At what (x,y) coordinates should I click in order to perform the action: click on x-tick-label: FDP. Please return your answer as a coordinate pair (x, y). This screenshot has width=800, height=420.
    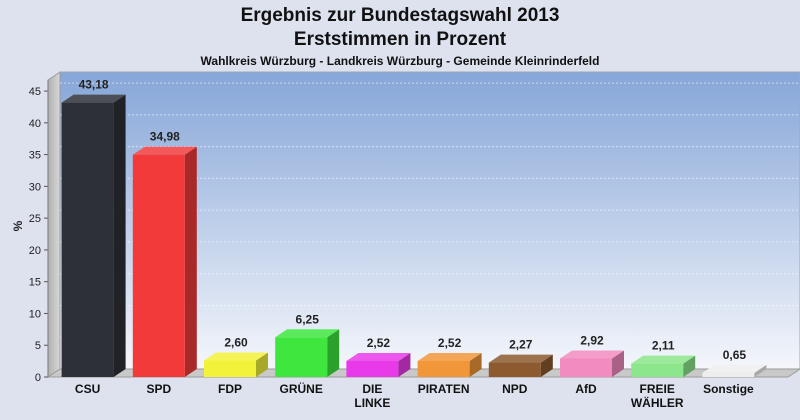
    Looking at the image, I should click on (230, 389).